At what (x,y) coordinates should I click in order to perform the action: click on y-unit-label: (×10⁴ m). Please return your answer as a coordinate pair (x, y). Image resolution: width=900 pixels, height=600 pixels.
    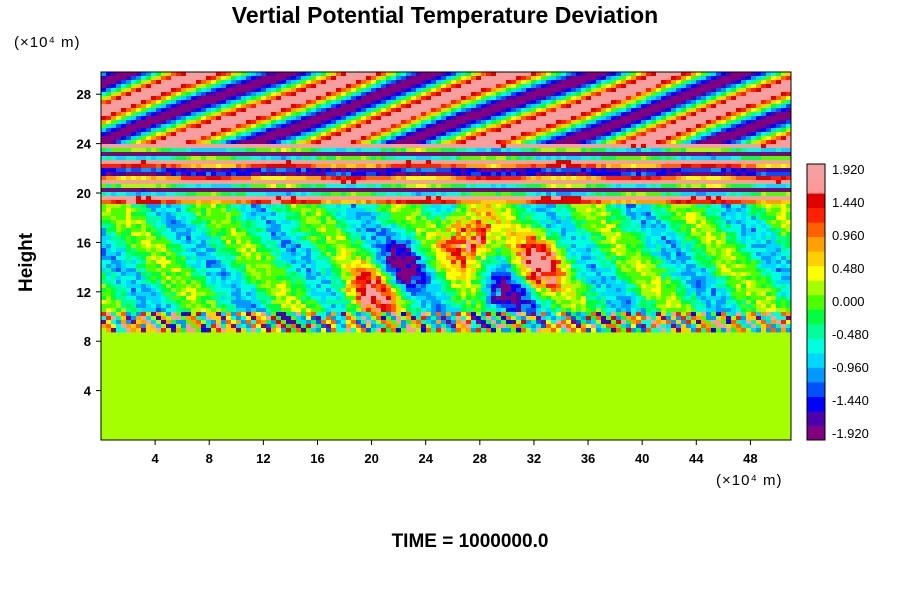
    Looking at the image, I should click on (47, 42).